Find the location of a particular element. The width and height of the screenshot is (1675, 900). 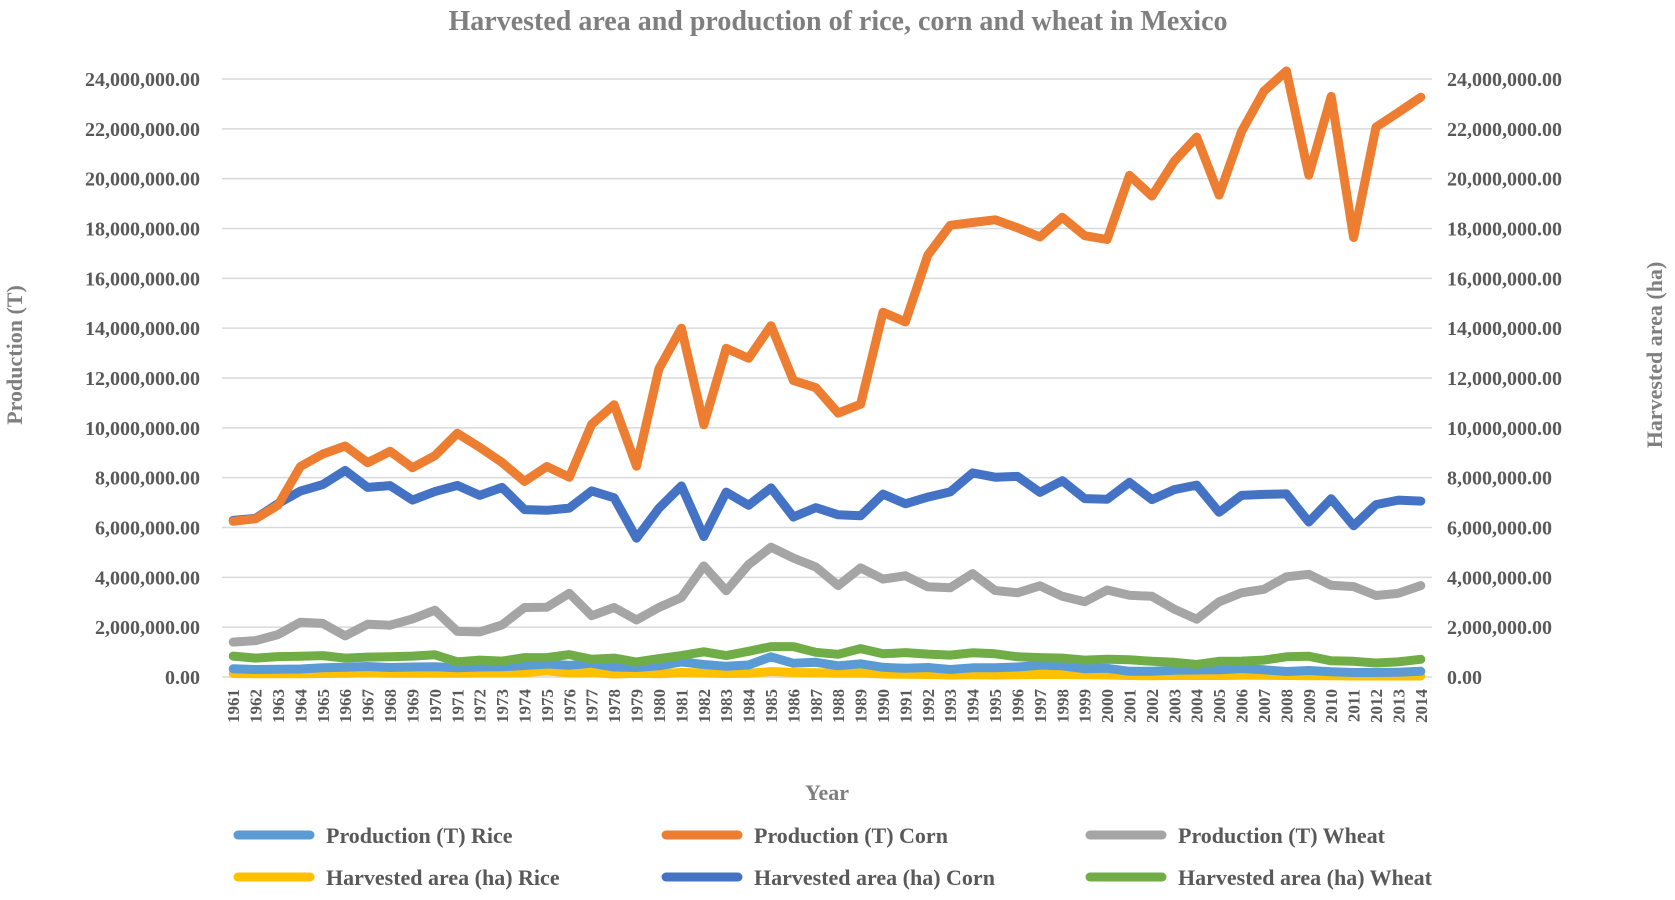

x-tick-label: 2008 is located at coordinates (1286, 706).